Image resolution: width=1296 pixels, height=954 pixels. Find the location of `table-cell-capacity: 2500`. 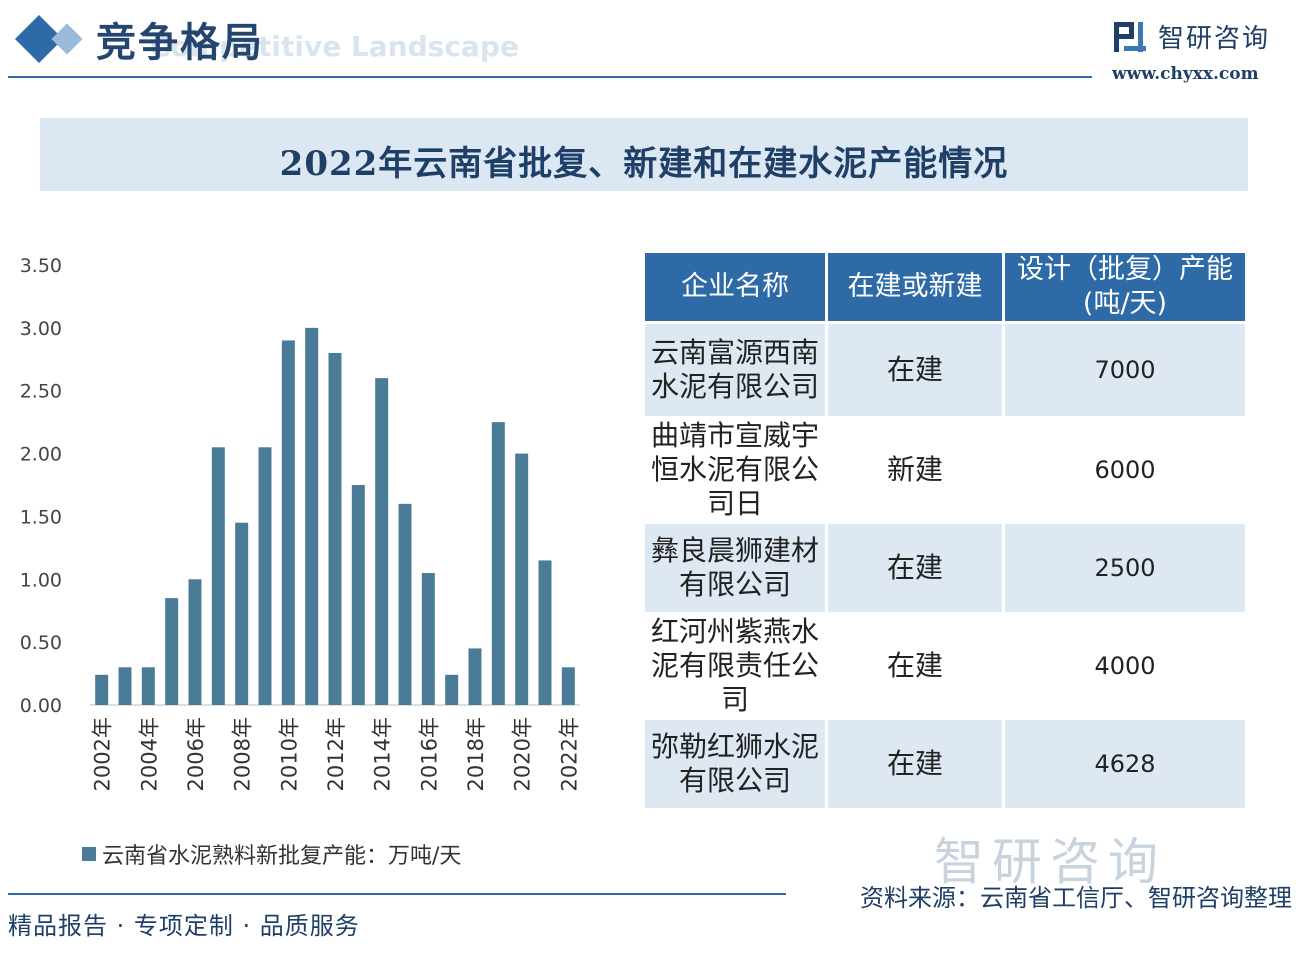

table-cell-capacity: 2500 is located at coordinates (1125, 568).